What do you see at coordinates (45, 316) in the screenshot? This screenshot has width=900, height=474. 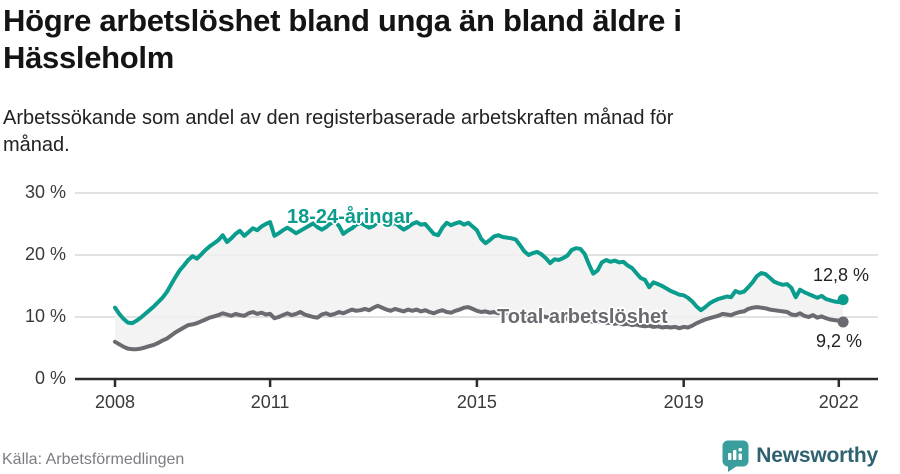 I see `y-axis-label: 10 %` at bounding box center [45, 316].